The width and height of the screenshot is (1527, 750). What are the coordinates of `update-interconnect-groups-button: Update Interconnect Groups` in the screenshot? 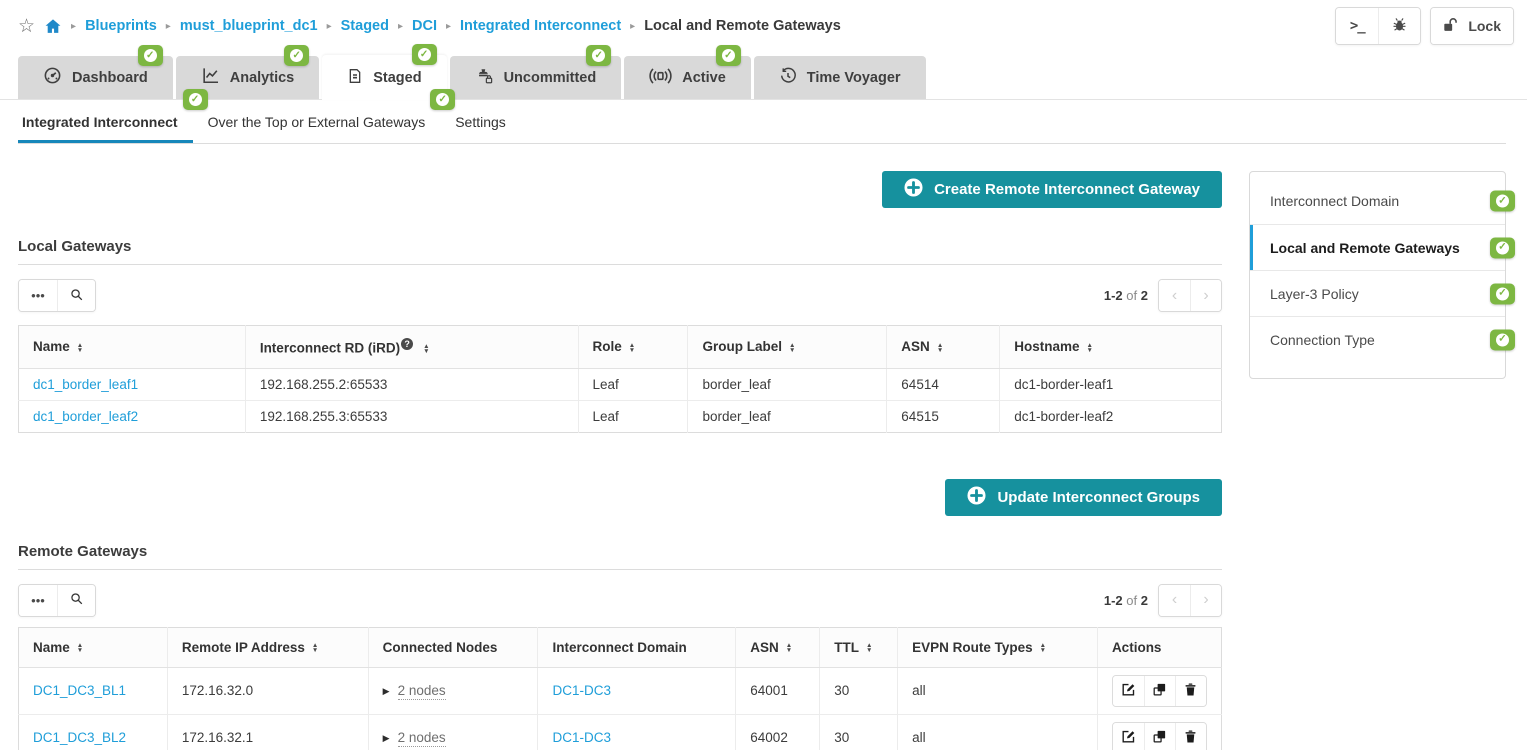 It's located at (1083, 497).